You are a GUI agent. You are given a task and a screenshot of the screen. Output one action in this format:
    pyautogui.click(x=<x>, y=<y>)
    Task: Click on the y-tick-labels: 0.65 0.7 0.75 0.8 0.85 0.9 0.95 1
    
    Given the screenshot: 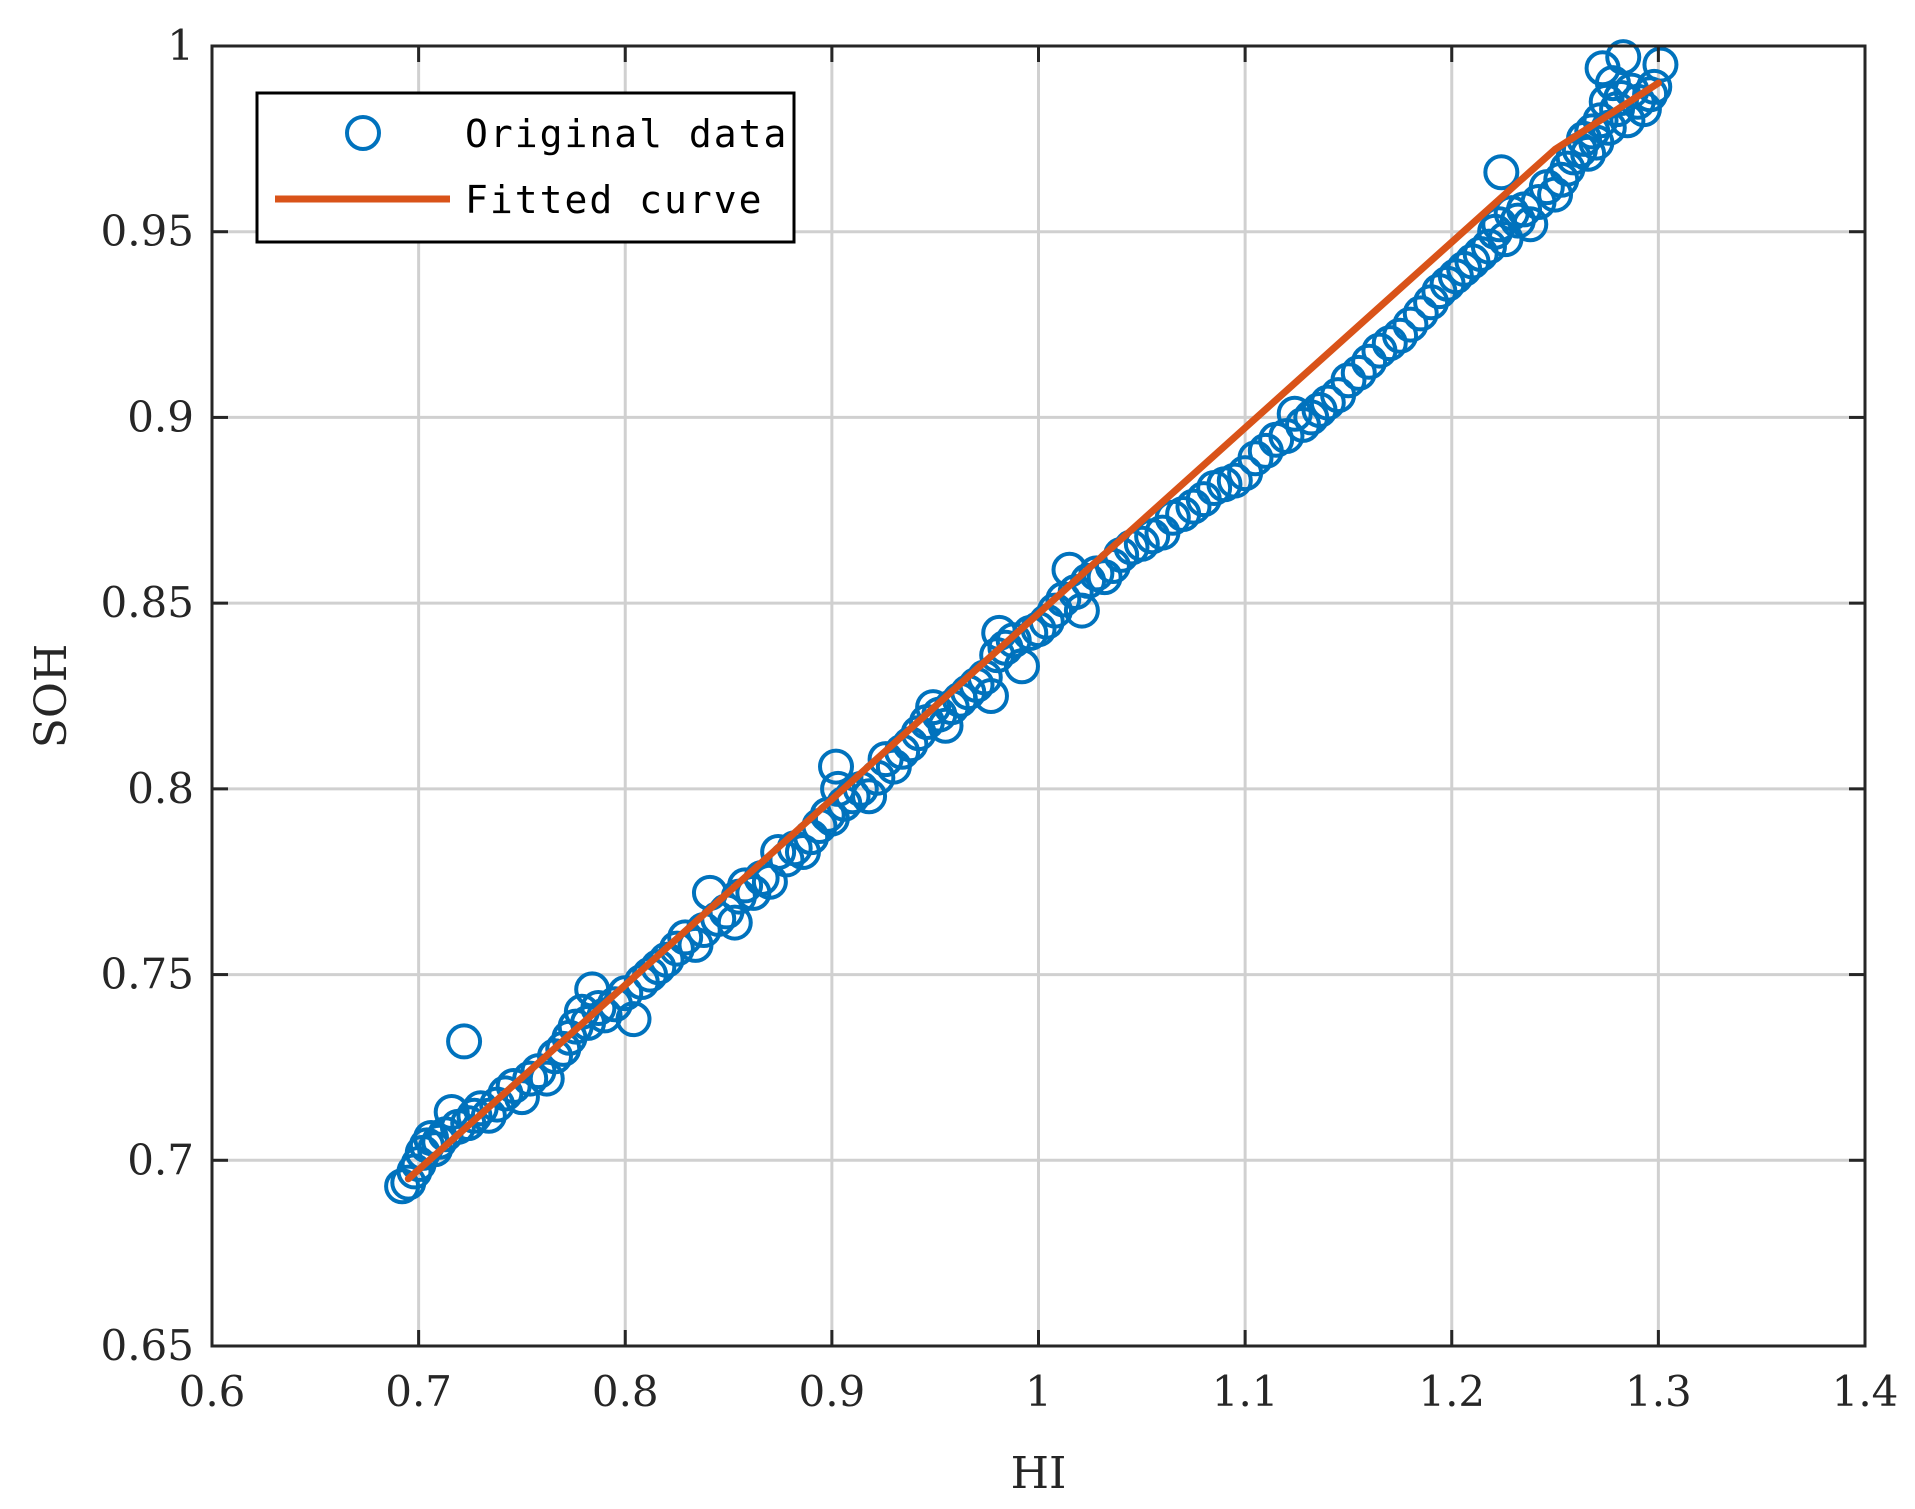 What is the action you would take?
    pyautogui.click(x=147, y=695)
    